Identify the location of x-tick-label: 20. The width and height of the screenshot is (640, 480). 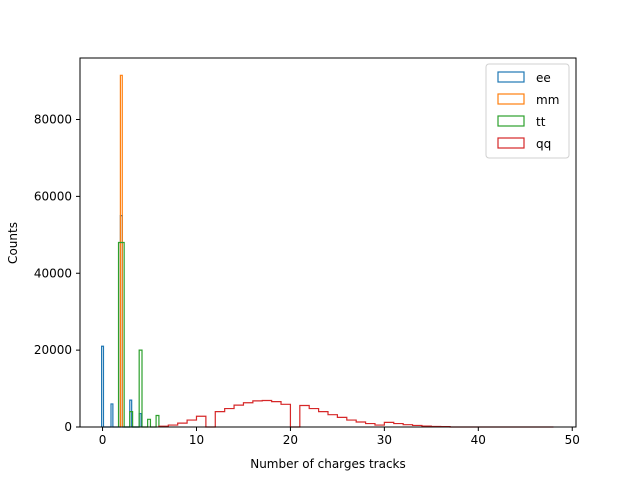
(290, 440).